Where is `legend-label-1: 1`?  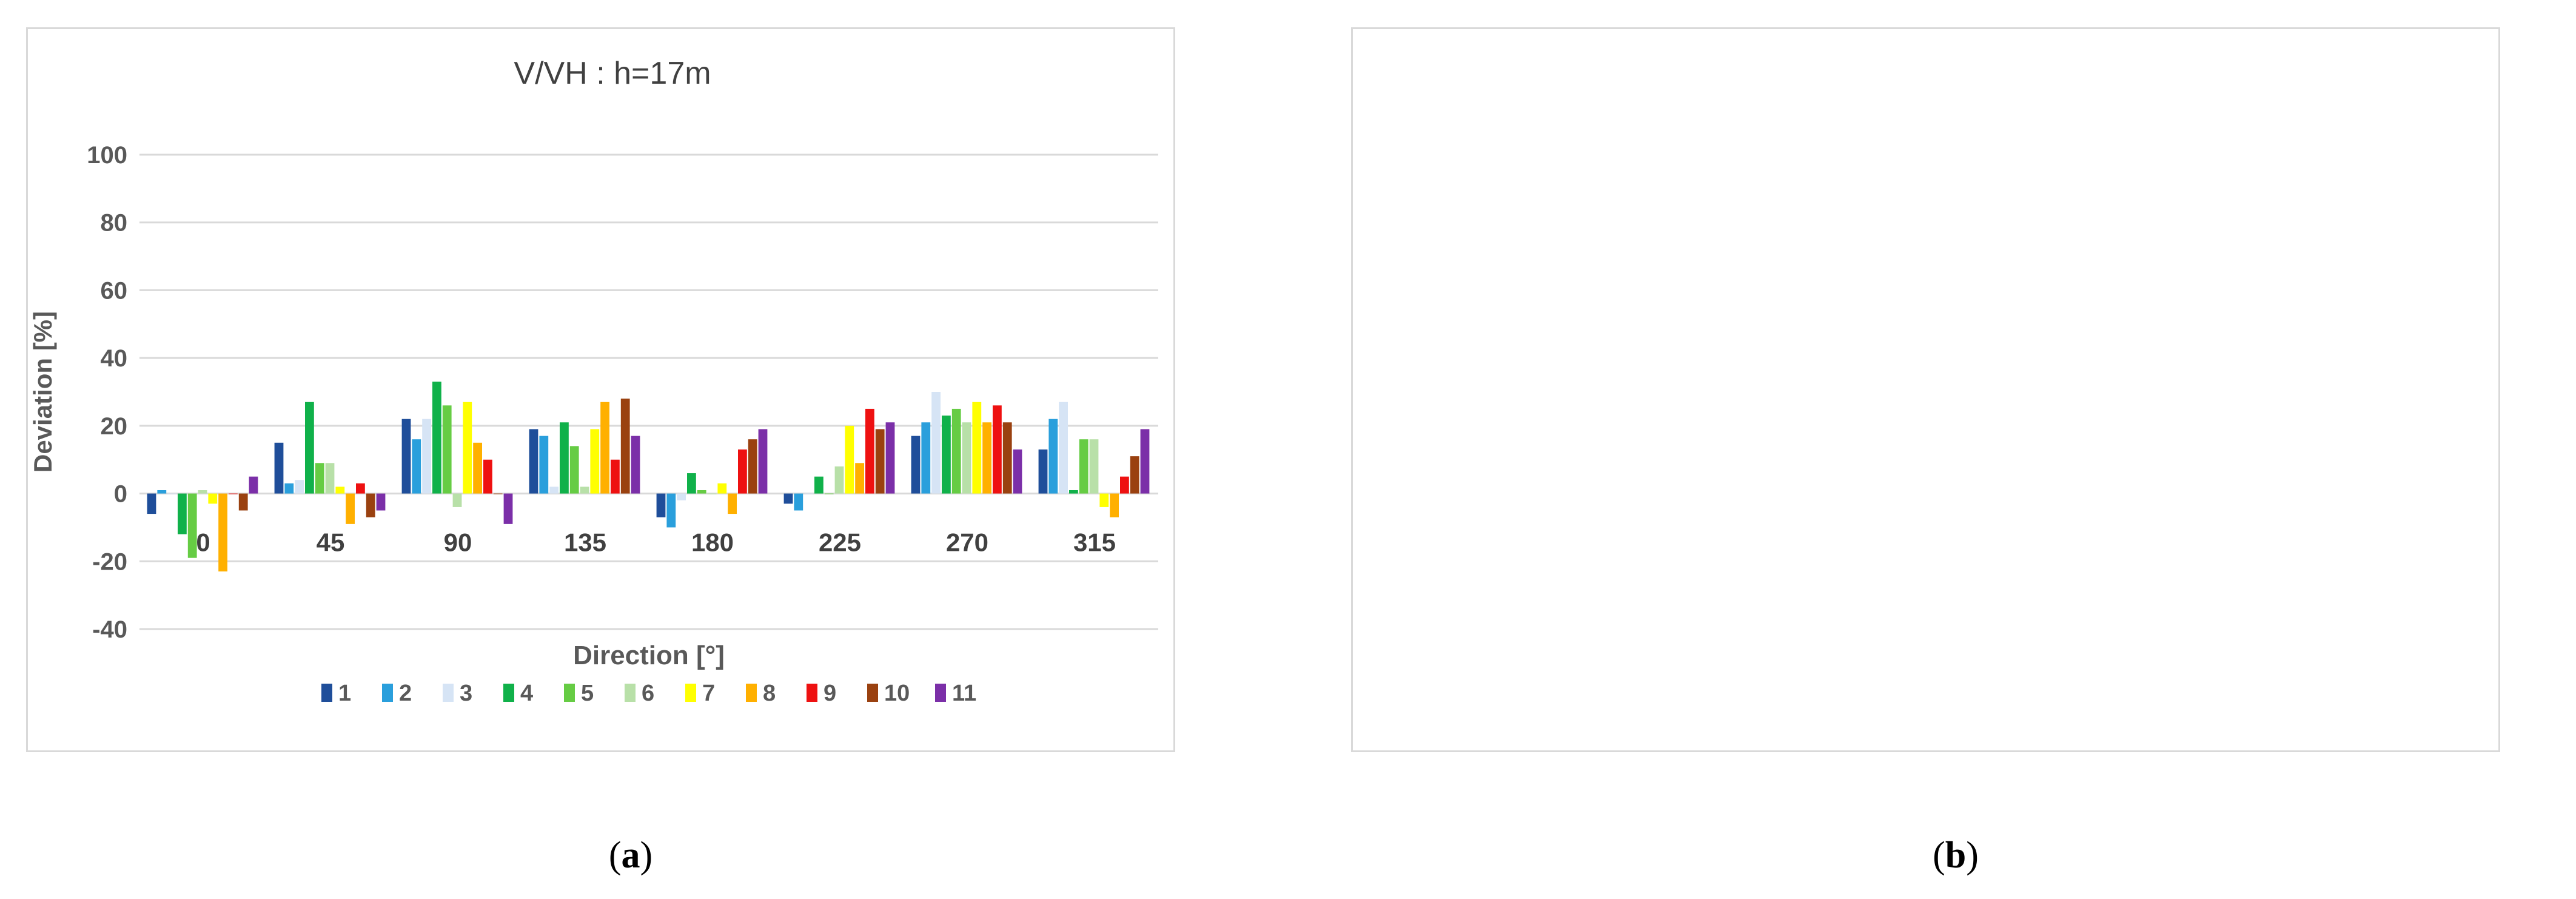
legend-label-1: 1 is located at coordinates (345, 693).